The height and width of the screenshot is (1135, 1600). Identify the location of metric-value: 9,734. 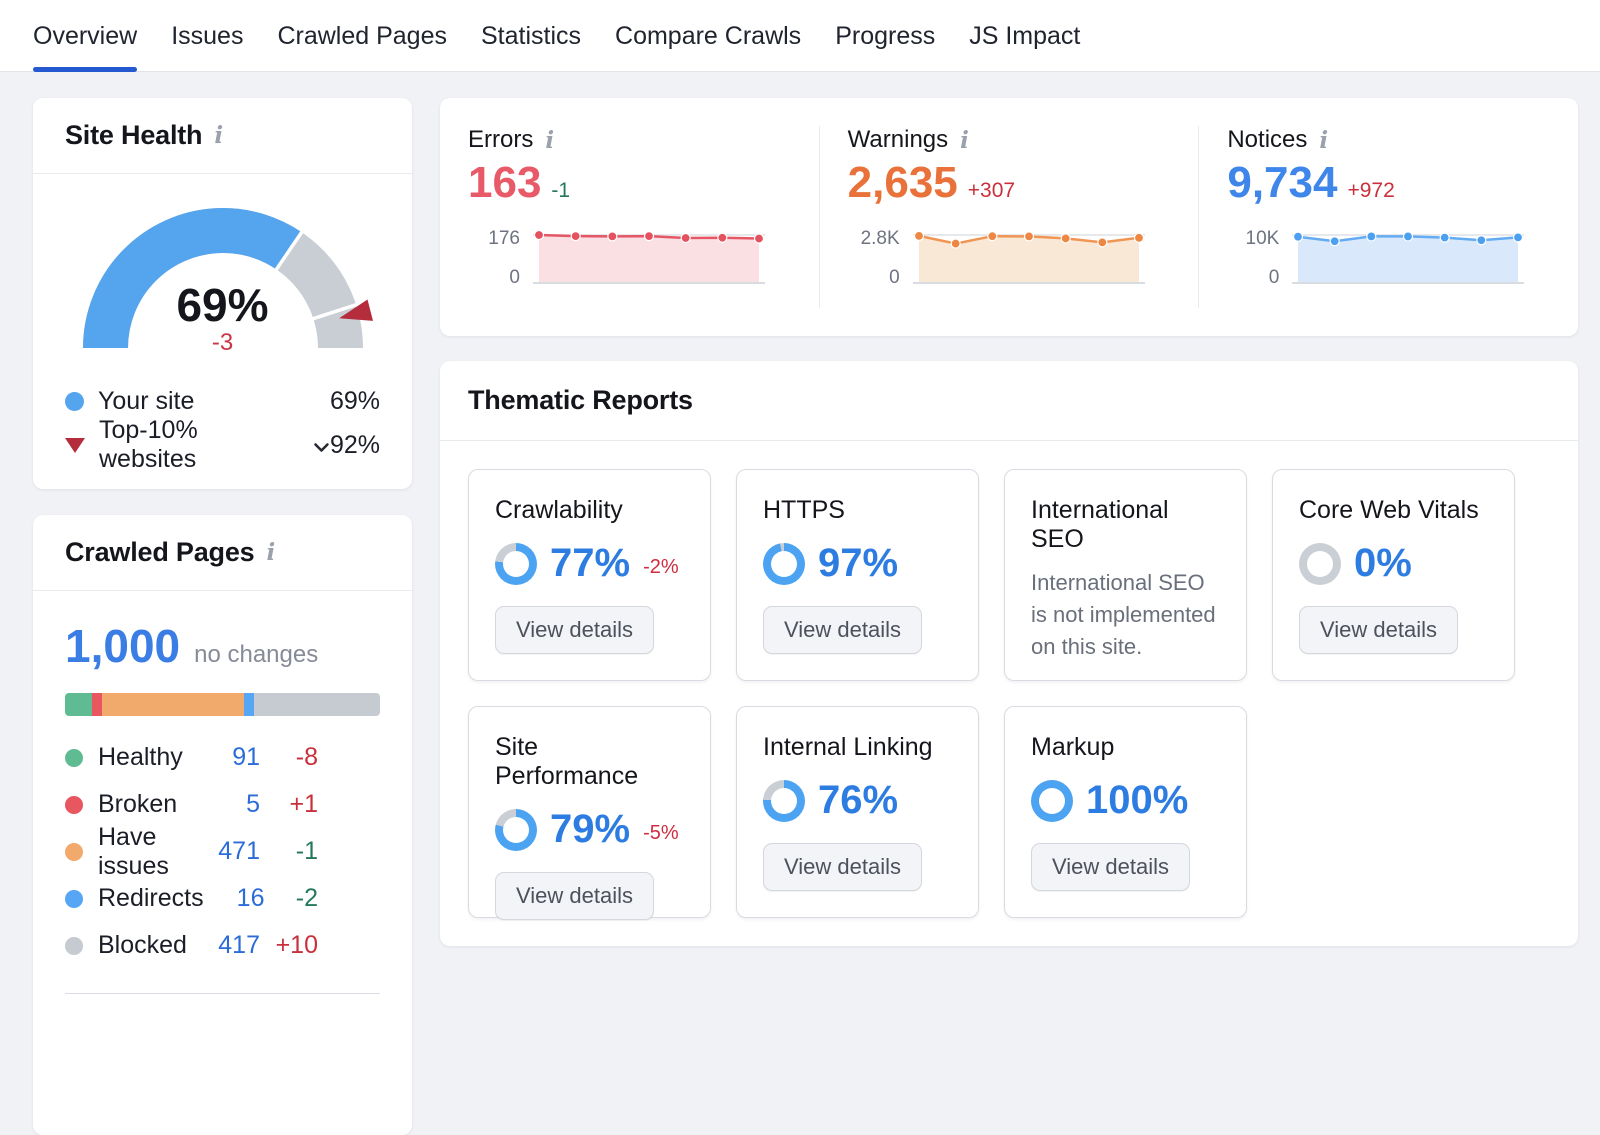
(1282, 182).